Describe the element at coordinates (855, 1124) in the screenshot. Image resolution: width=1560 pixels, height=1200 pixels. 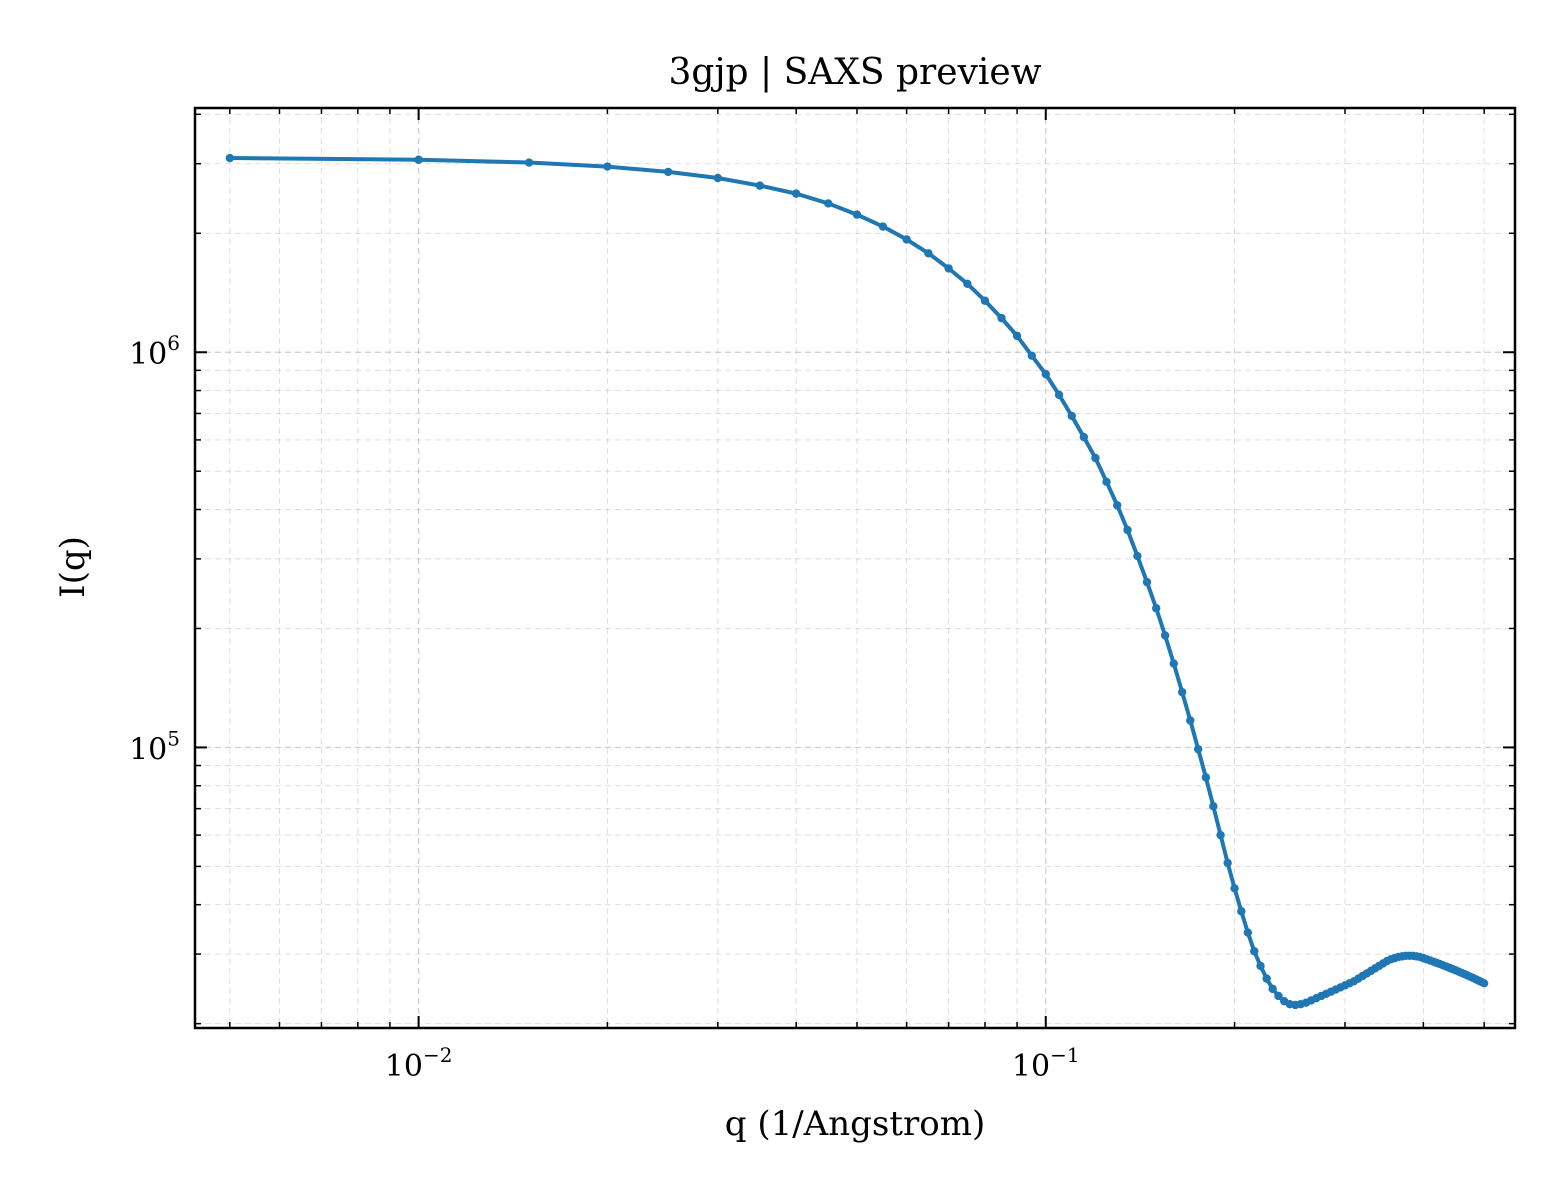
I see `x-axis-label: q (1/Angstrom)` at that location.